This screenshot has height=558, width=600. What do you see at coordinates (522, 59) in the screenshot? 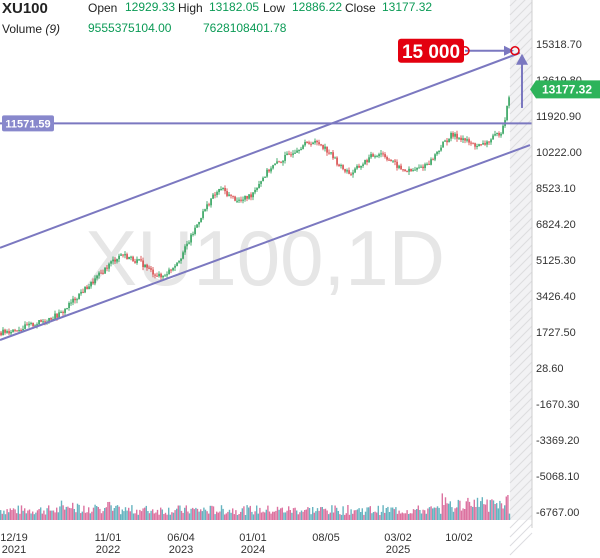
I see `target-arrow-head-vertical` at bounding box center [522, 59].